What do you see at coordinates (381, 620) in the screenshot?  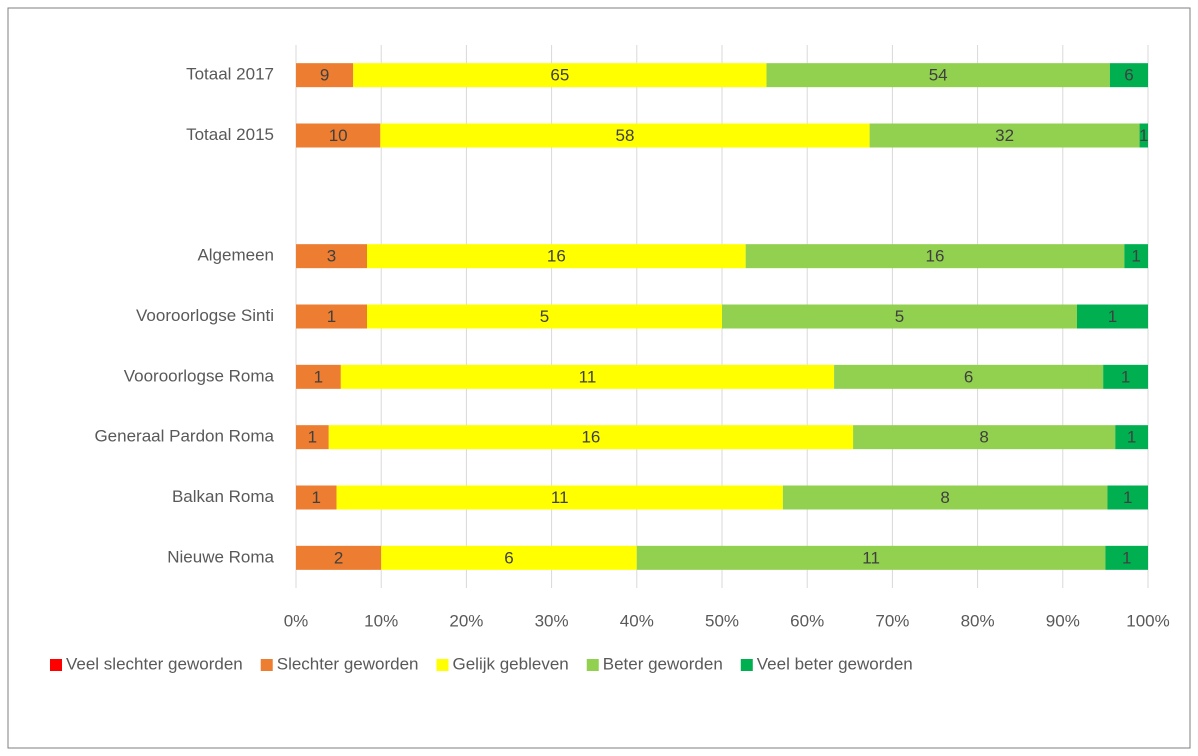 I see `x-tick-label: 10%` at bounding box center [381, 620].